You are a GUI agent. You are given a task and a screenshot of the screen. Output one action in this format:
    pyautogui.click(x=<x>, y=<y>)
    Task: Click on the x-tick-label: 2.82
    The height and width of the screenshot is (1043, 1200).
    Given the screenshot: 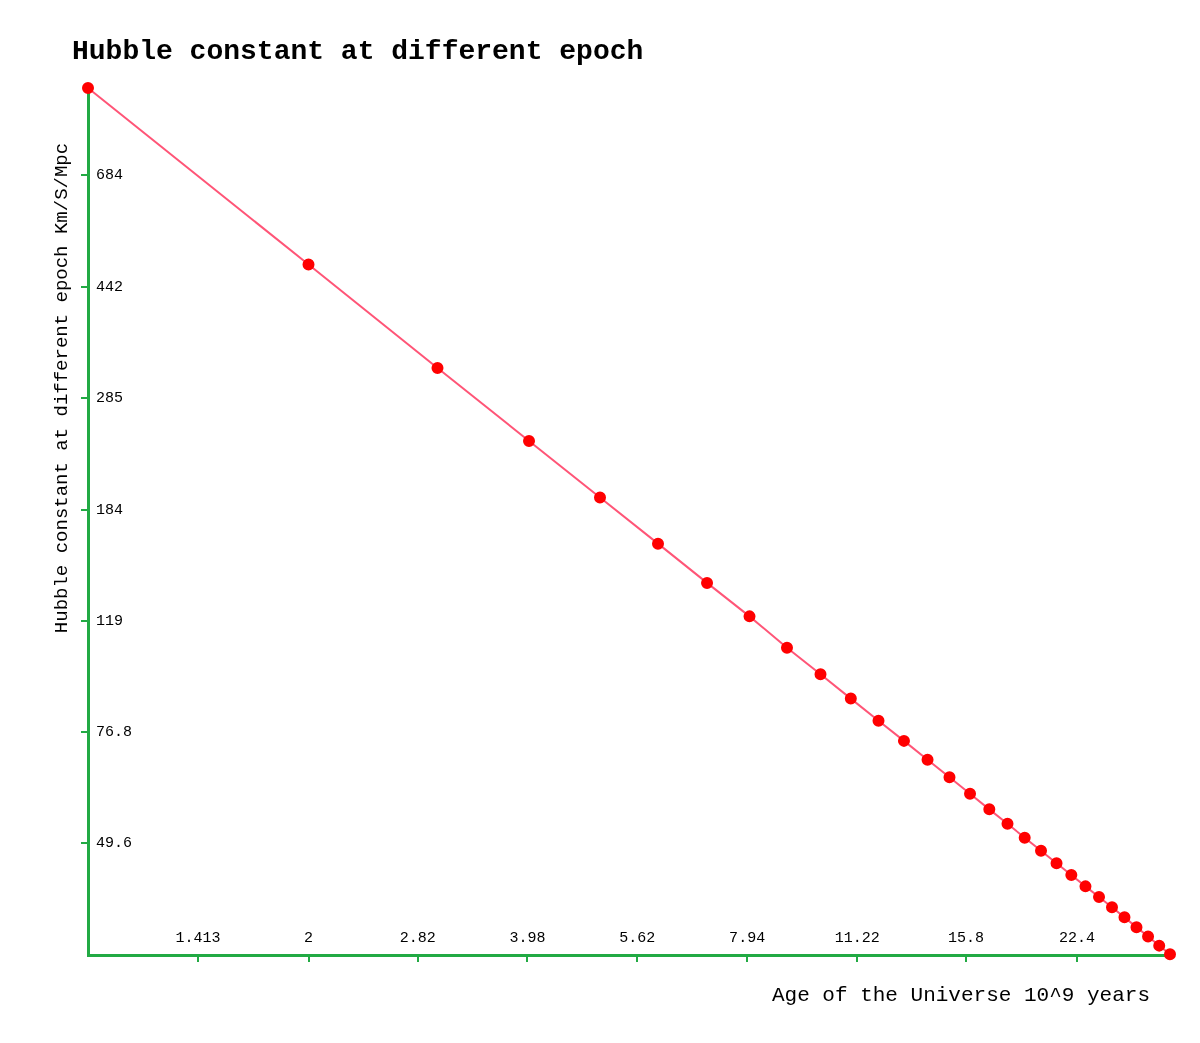 What is the action you would take?
    pyautogui.click(x=417, y=938)
    